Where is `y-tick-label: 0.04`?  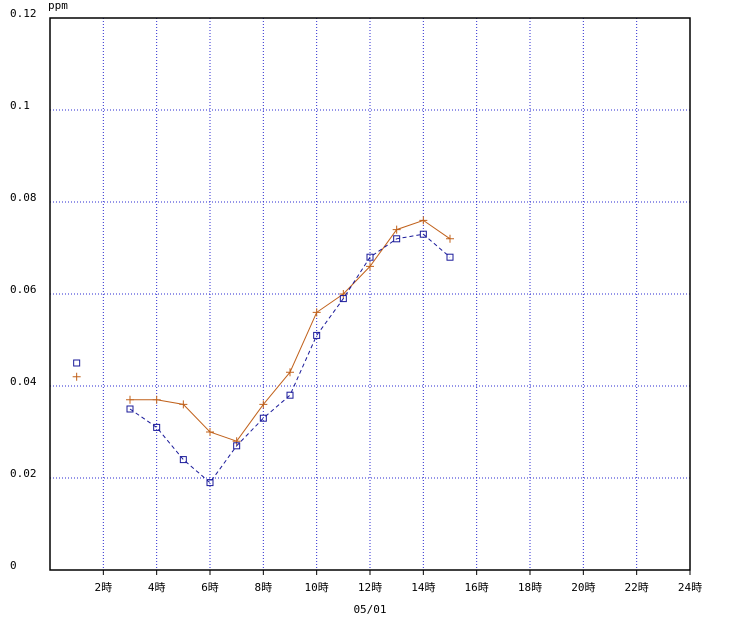 y-tick-label: 0.04 is located at coordinates (23, 381).